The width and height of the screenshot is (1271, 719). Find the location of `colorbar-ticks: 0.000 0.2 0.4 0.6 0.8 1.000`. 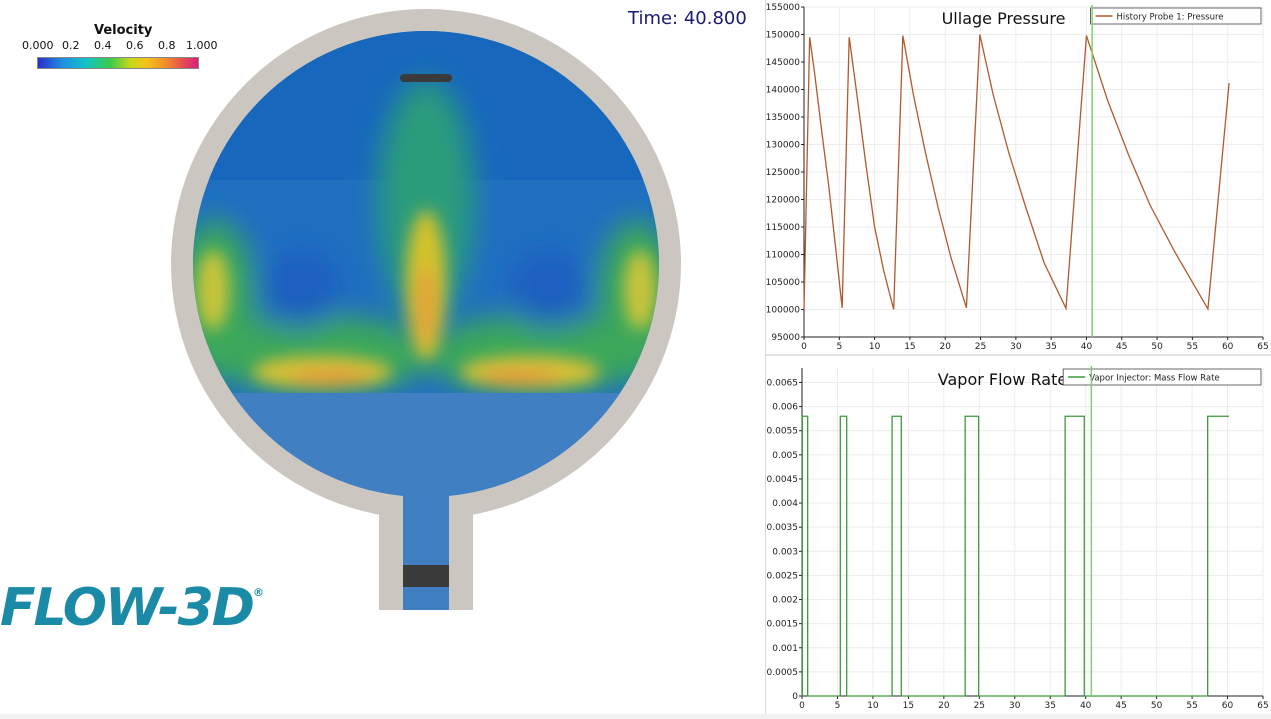

colorbar-ticks: 0.000 0.2 0.4 0.6 0.8 1.000 is located at coordinates (120, 46).